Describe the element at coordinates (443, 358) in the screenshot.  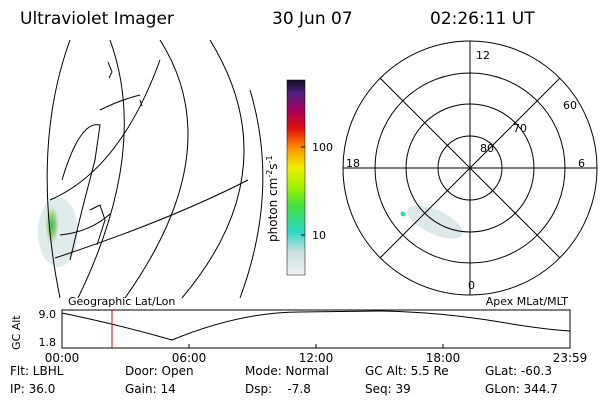
I see `x-tick-label: 18:00` at that location.